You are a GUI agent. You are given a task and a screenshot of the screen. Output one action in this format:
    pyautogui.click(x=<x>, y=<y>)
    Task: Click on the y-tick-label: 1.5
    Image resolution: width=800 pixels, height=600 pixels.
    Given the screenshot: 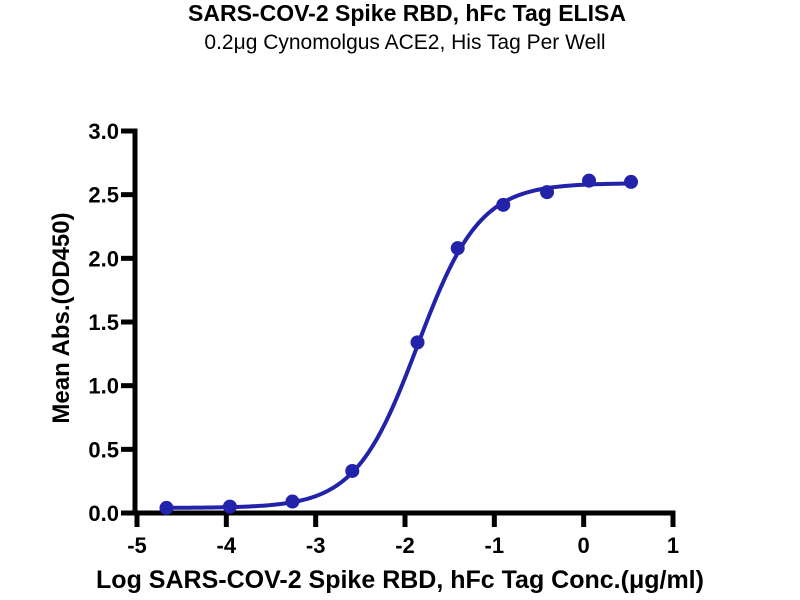 What is the action you would take?
    pyautogui.click(x=103, y=322)
    